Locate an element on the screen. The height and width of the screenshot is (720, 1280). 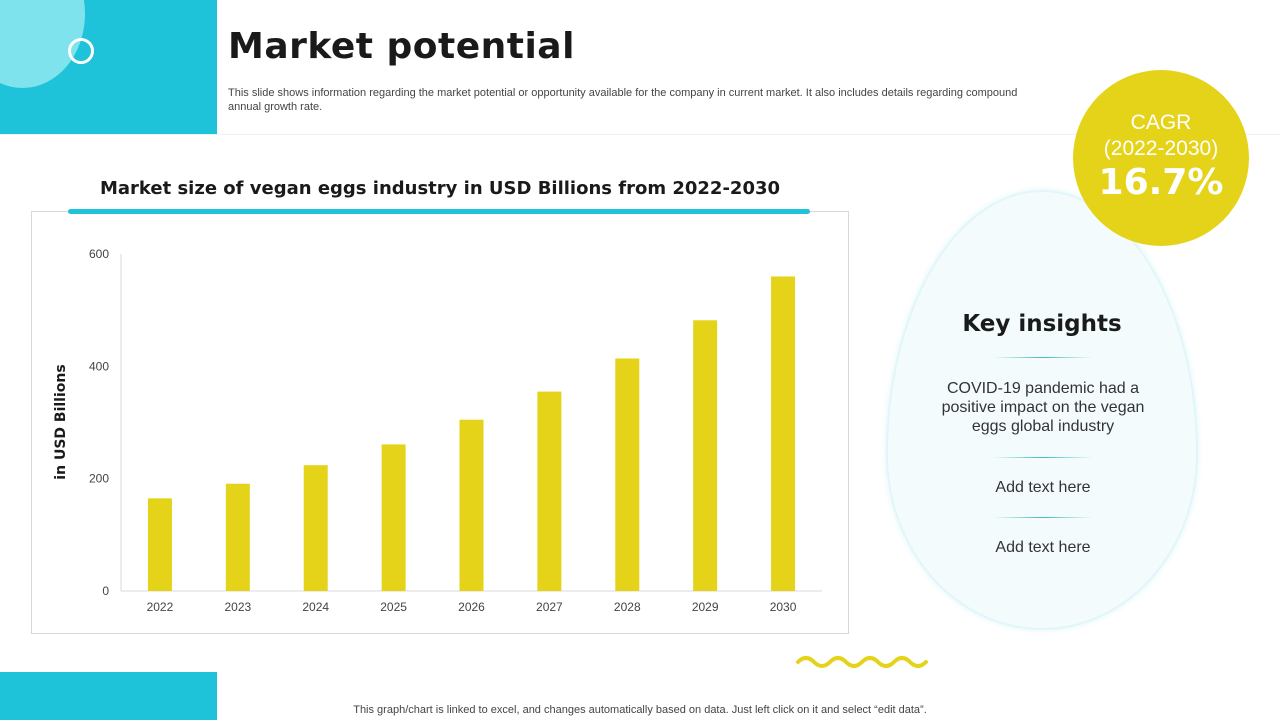
ring-icon is located at coordinates (81, 51).